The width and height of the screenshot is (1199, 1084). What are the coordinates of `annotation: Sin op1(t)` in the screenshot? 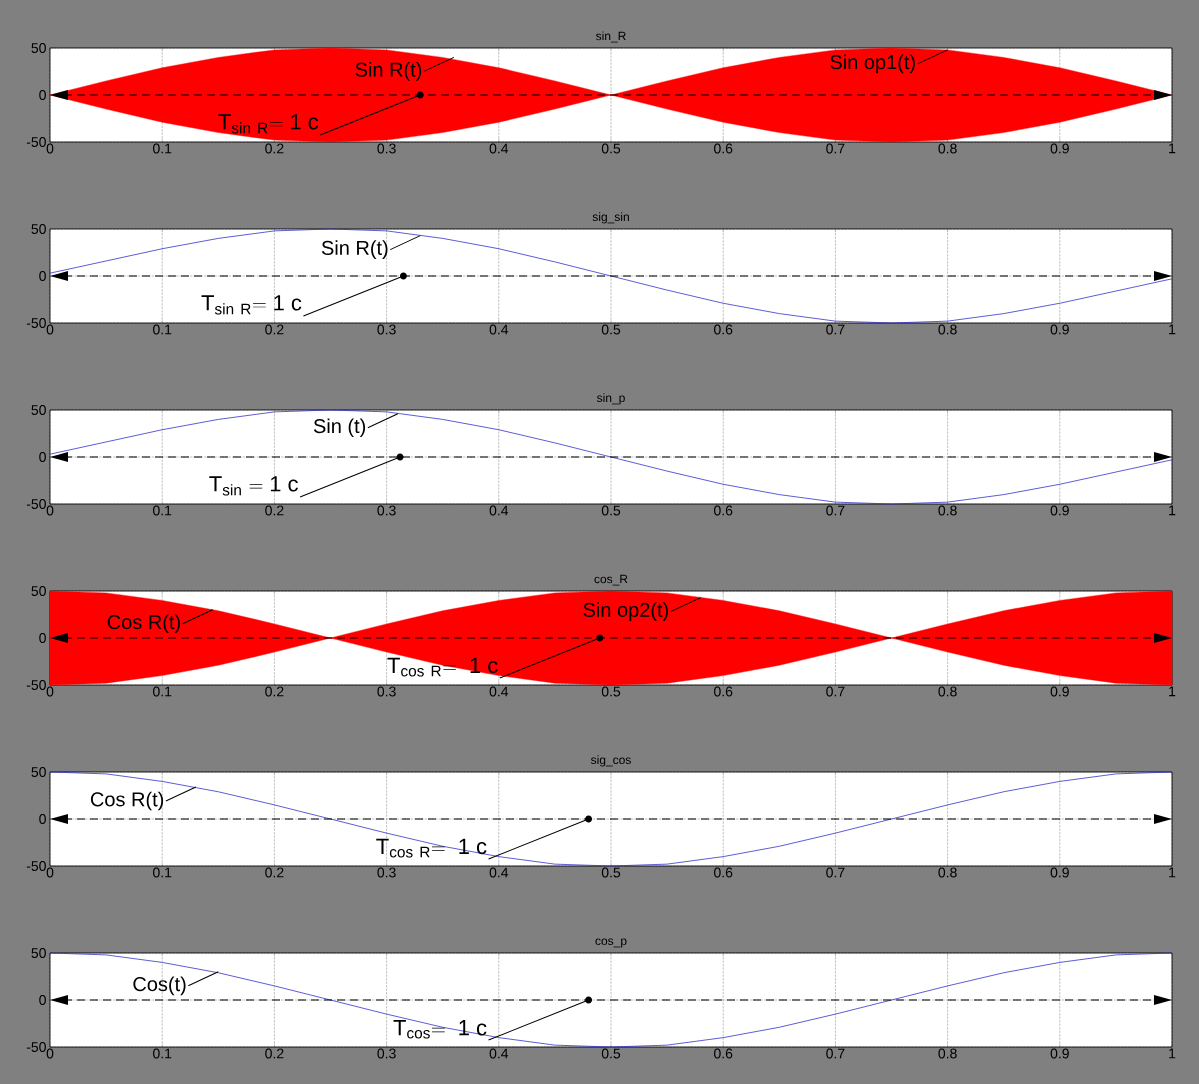 It's located at (872, 64).